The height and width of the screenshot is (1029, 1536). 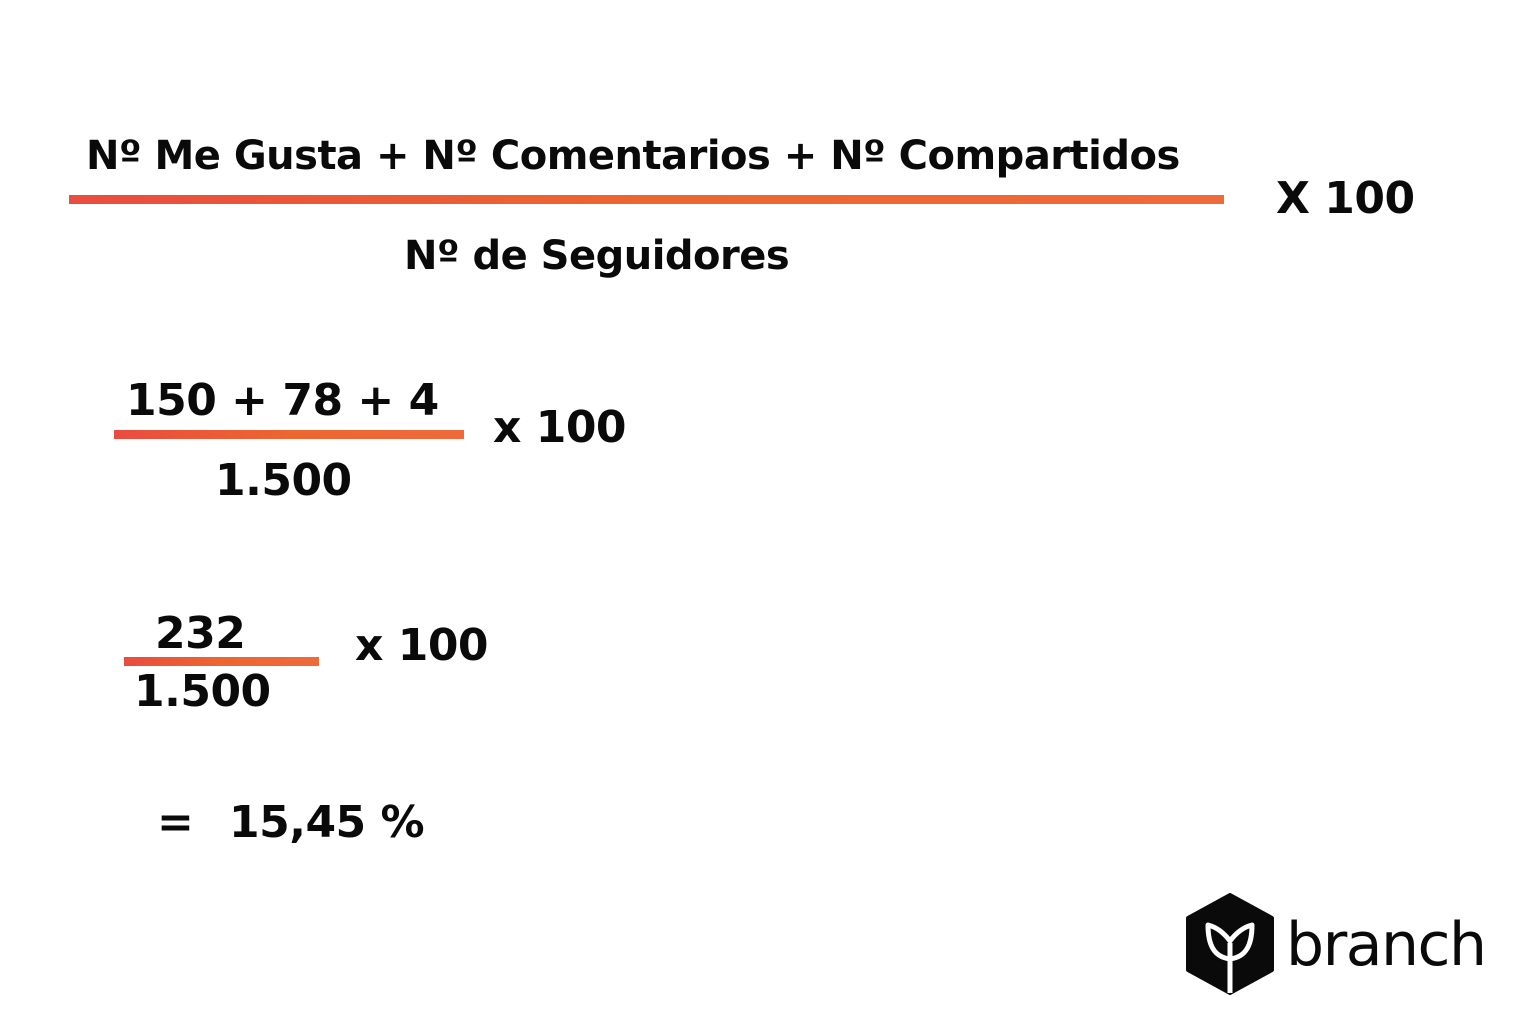 I want to click on brand-logo, so click(x=1230, y=946).